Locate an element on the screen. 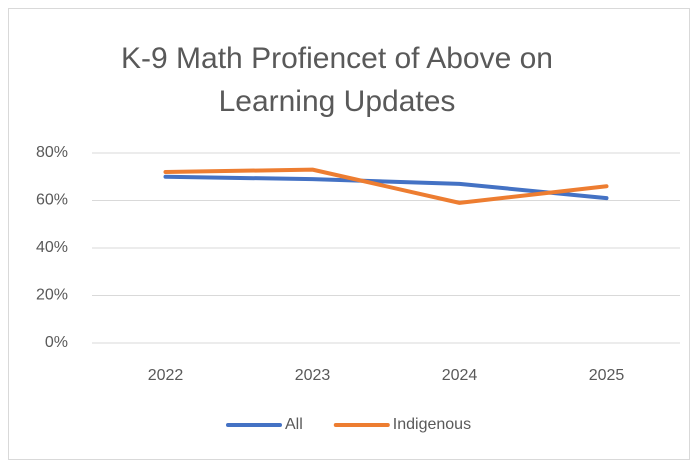 The height and width of the screenshot is (461, 698). x-tick-label: 2025 is located at coordinates (607, 375).